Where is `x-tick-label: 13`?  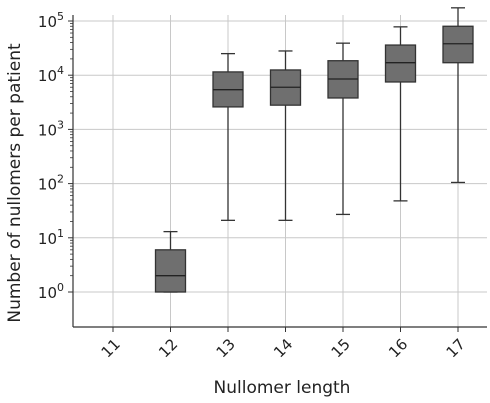
x-tick-label: 13 is located at coordinates (226, 348).